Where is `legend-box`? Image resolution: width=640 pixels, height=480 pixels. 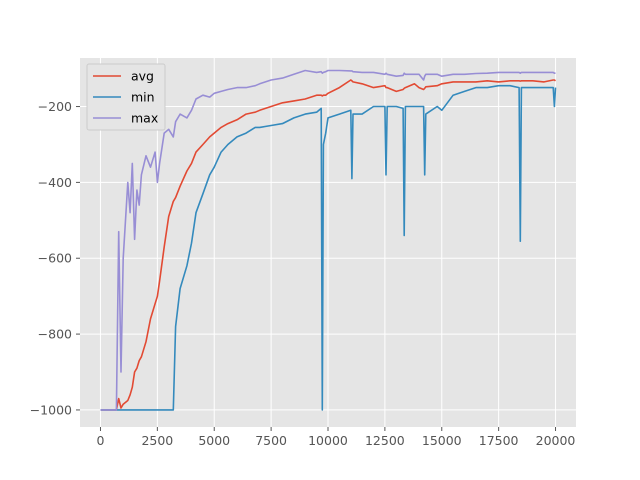 legend-box is located at coordinates (126, 97).